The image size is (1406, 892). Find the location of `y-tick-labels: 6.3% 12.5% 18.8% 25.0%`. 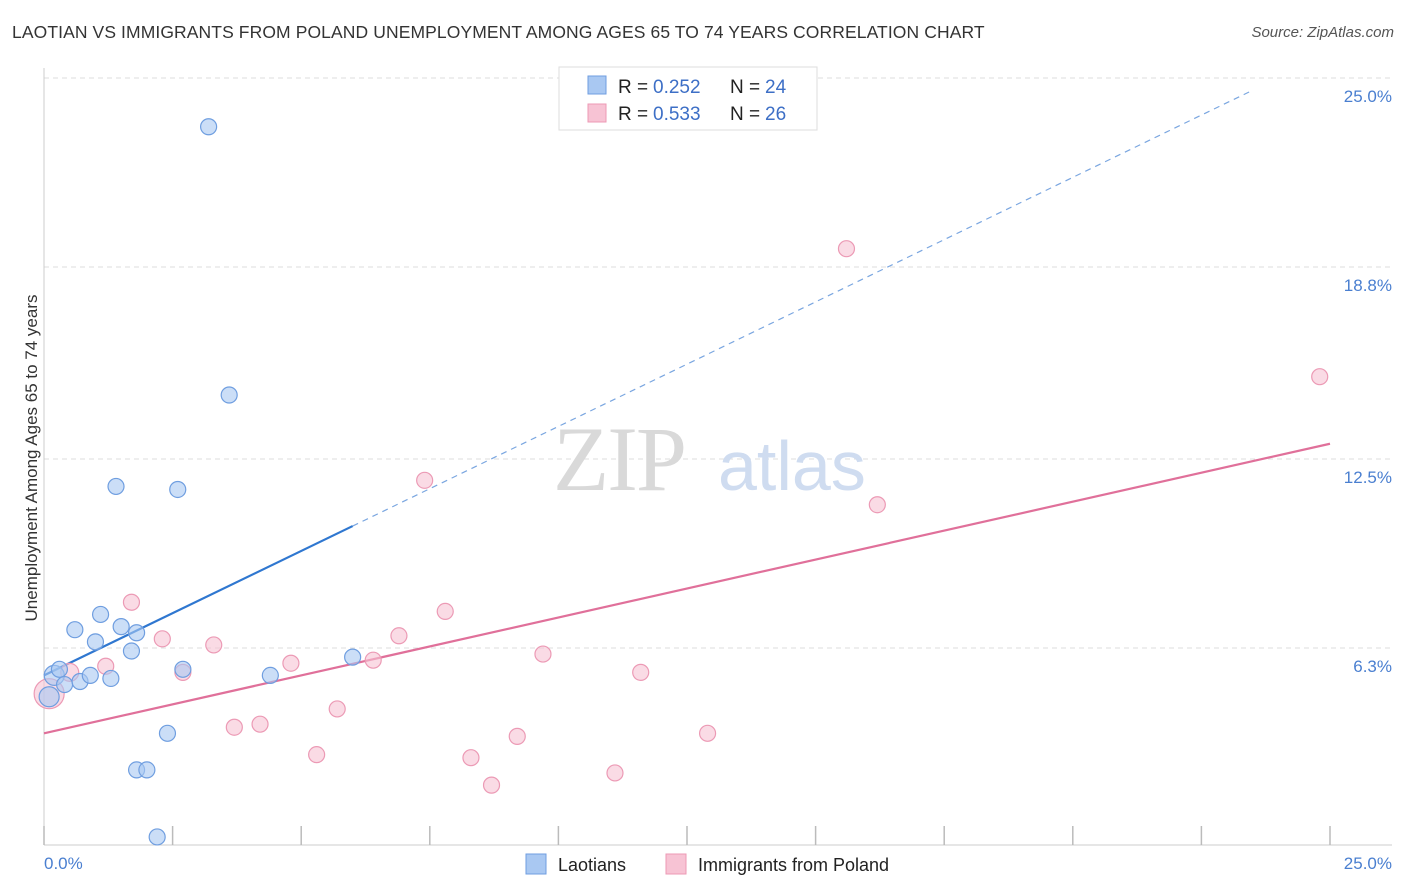

y-tick-labels: 6.3% 12.5% 18.8% 25.0% is located at coordinates (1368, 381).